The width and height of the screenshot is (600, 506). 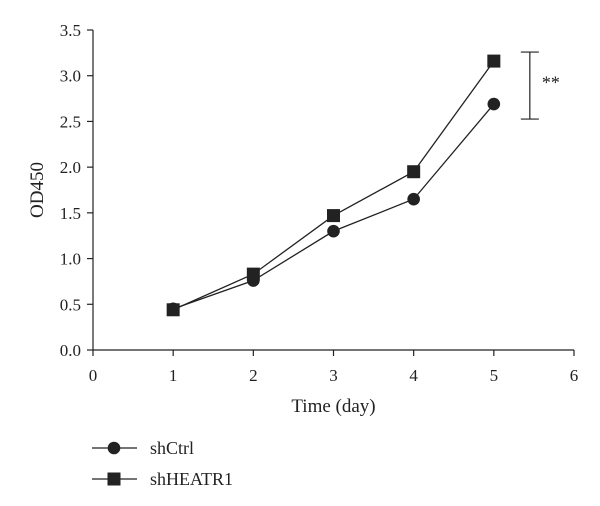 What do you see at coordinates (162, 463) in the screenshot?
I see `legend: shCtrl shHEATR1` at bounding box center [162, 463].